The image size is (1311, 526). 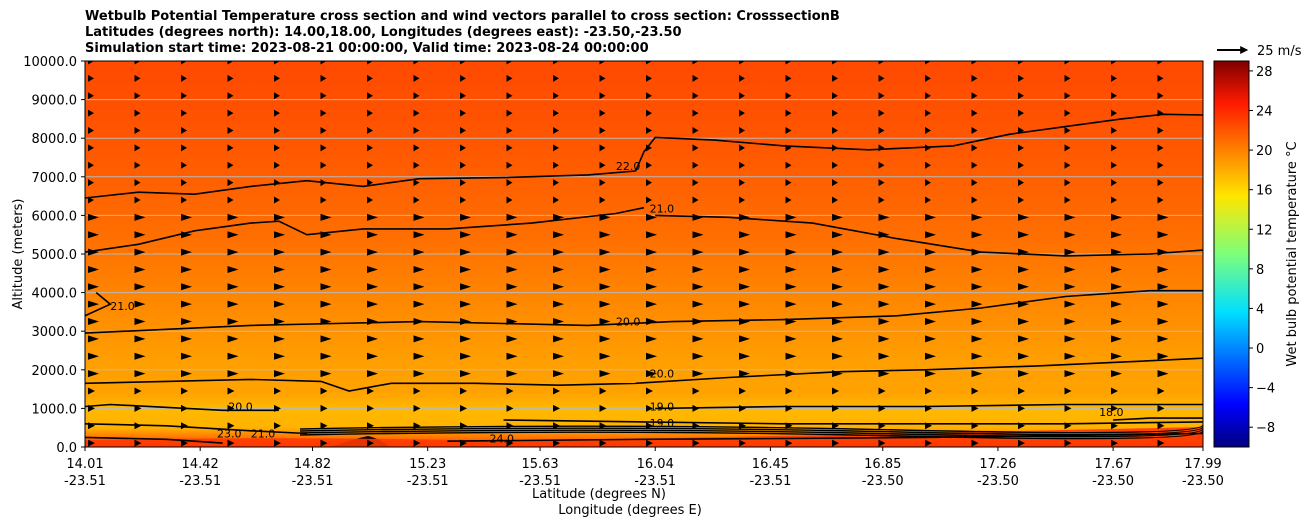 What do you see at coordinates (1265, 428) in the screenshot?
I see `colorbar-tick-label-0: −8` at bounding box center [1265, 428].